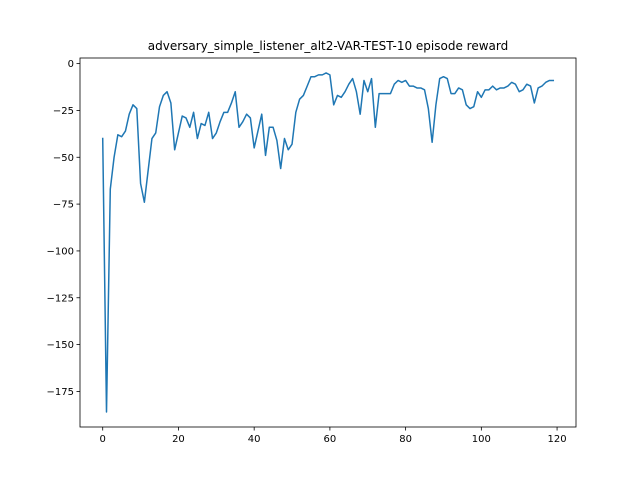 The height and width of the screenshot is (485, 640). What do you see at coordinates (63, 205) in the screenshot?
I see `y-tick-label: −75` at bounding box center [63, 205].